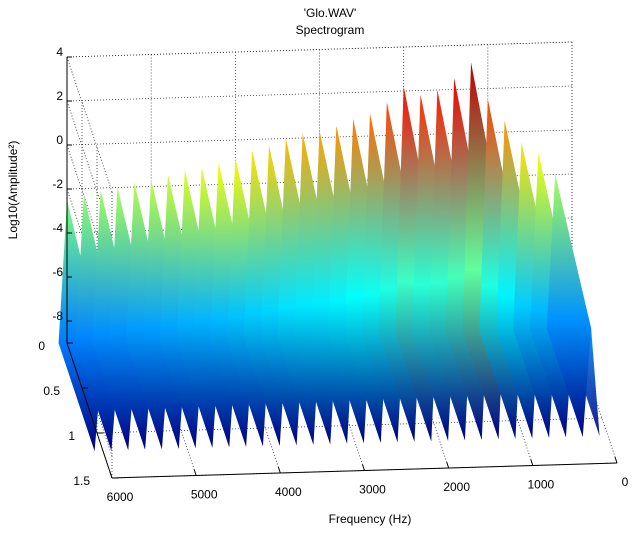  Describe the element at coordinates (13, 190) in the screenshot. I see `z-axis-label: Log10(Amplitude²)` at that location.